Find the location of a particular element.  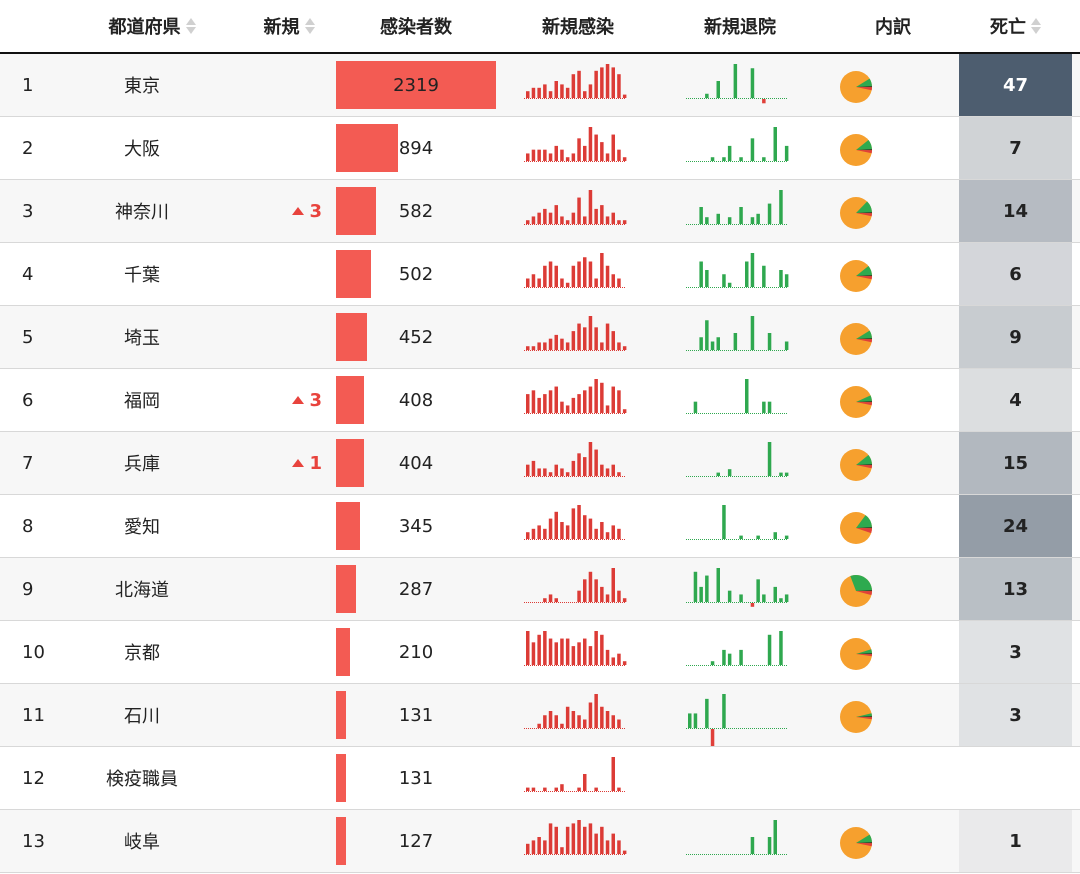

rank-up-value: 1 is located at coordinates (315, 463).